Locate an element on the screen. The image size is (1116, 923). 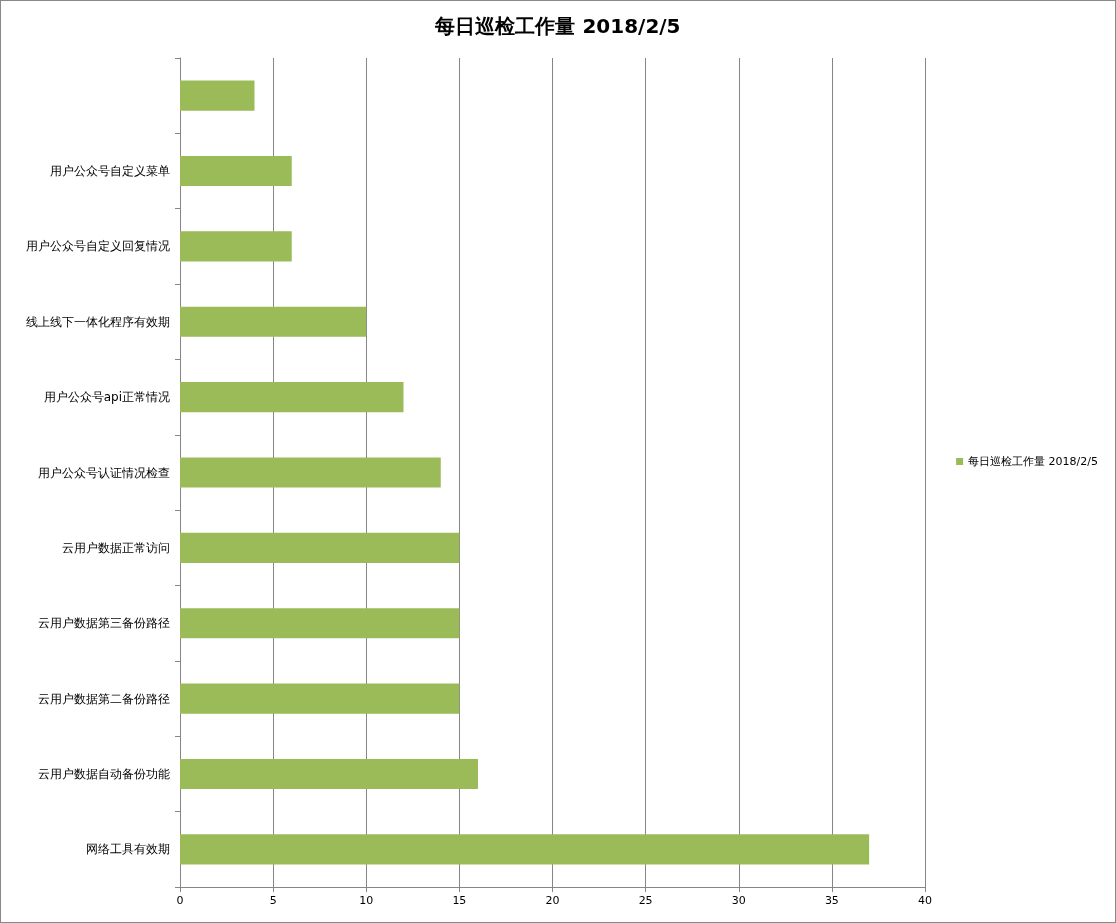
x-tick-label: 35 is located at coordinates (831, 900).